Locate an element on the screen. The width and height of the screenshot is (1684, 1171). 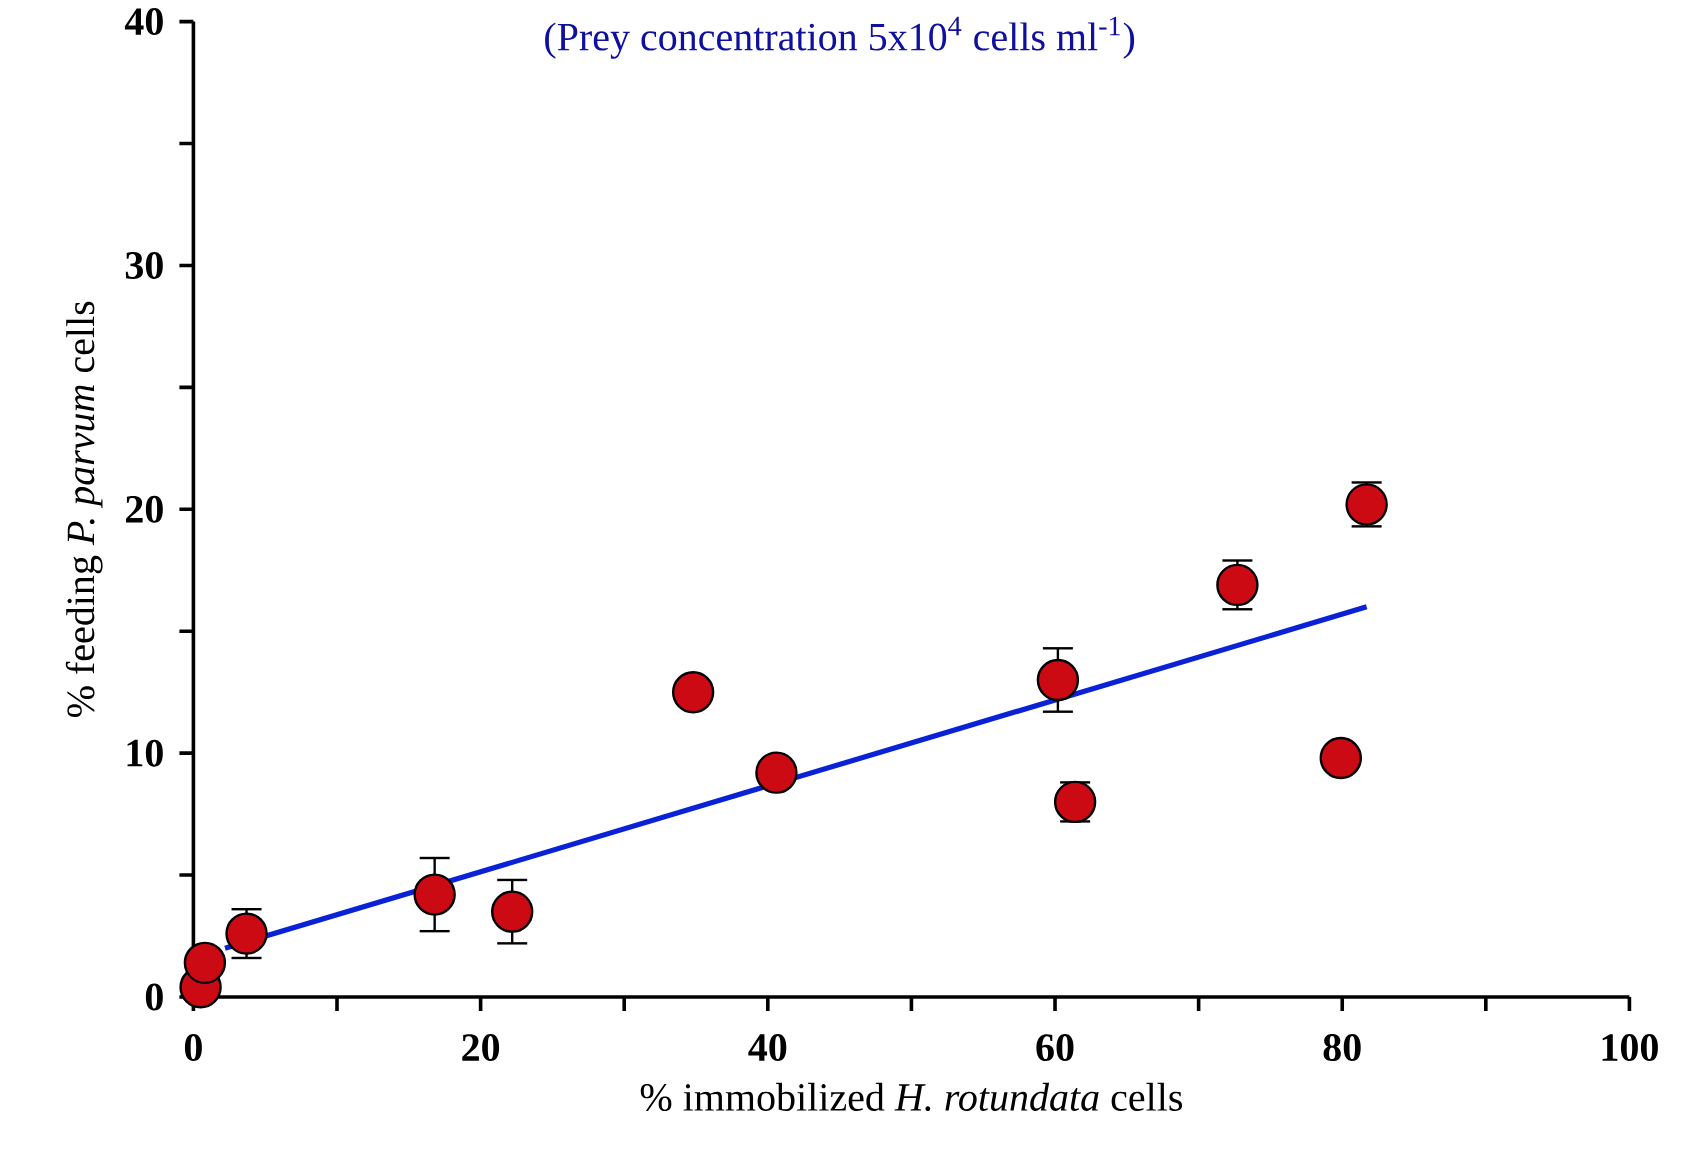
chart-title: (Prey concentration 5x10$^{4}$ cells ml$^{-1}$) is located at coordinates (840, 37).